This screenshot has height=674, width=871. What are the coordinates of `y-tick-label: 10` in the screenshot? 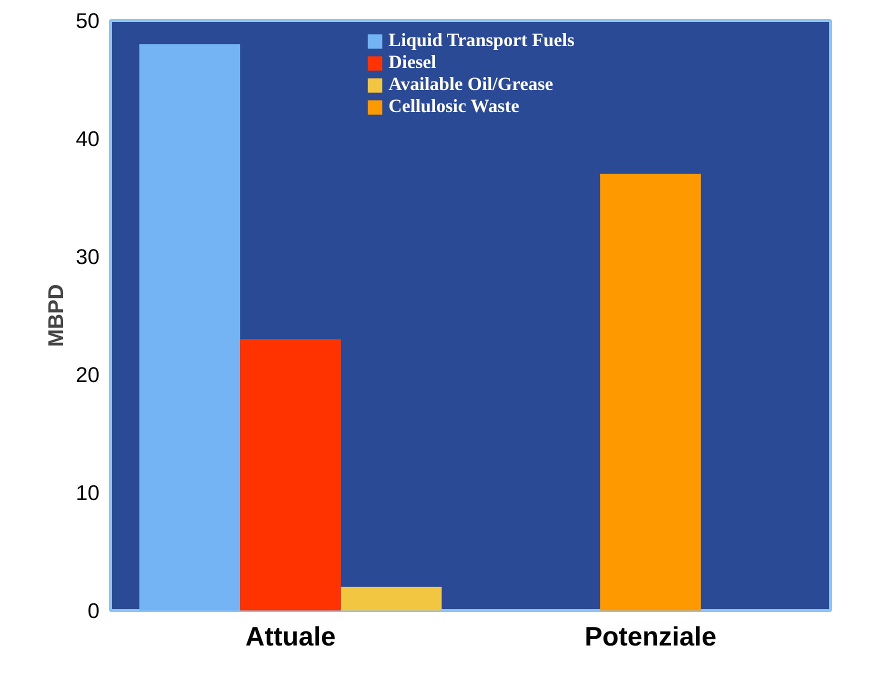 It's located at (88, 493).